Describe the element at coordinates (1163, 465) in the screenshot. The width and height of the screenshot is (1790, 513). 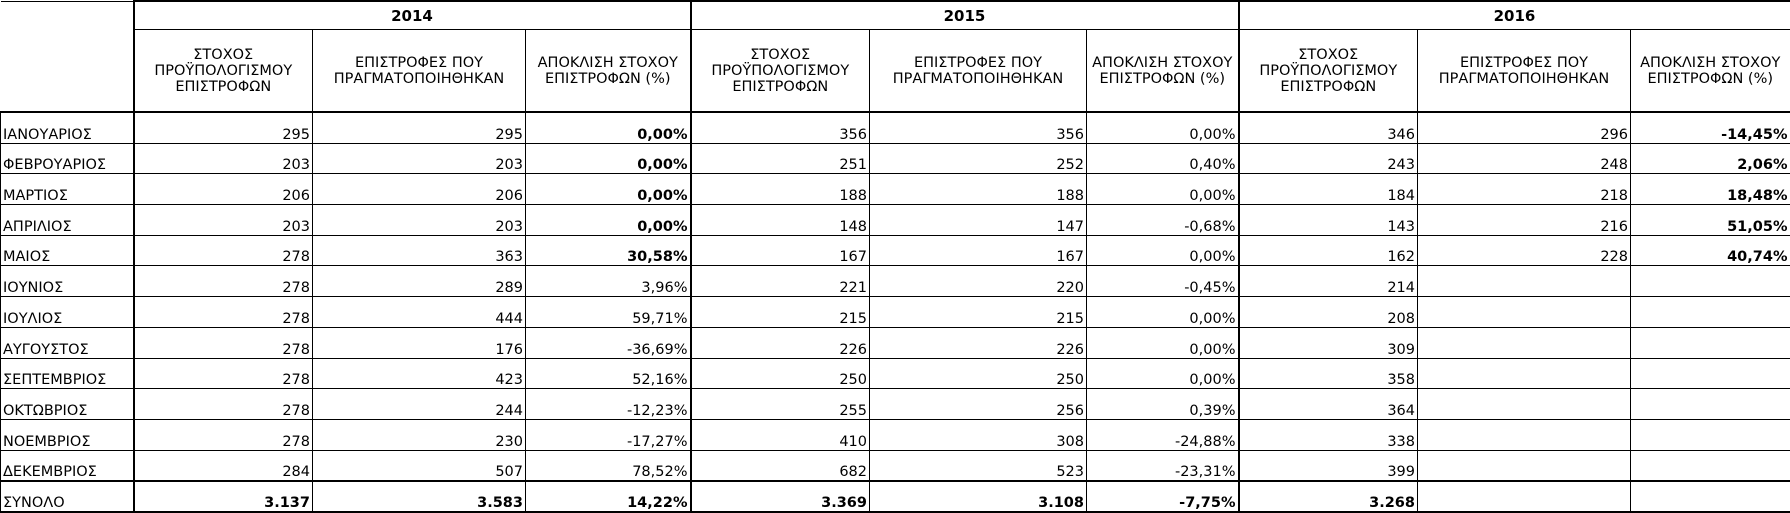
I see `deviation-2015-cell: -23,31%` at that location.